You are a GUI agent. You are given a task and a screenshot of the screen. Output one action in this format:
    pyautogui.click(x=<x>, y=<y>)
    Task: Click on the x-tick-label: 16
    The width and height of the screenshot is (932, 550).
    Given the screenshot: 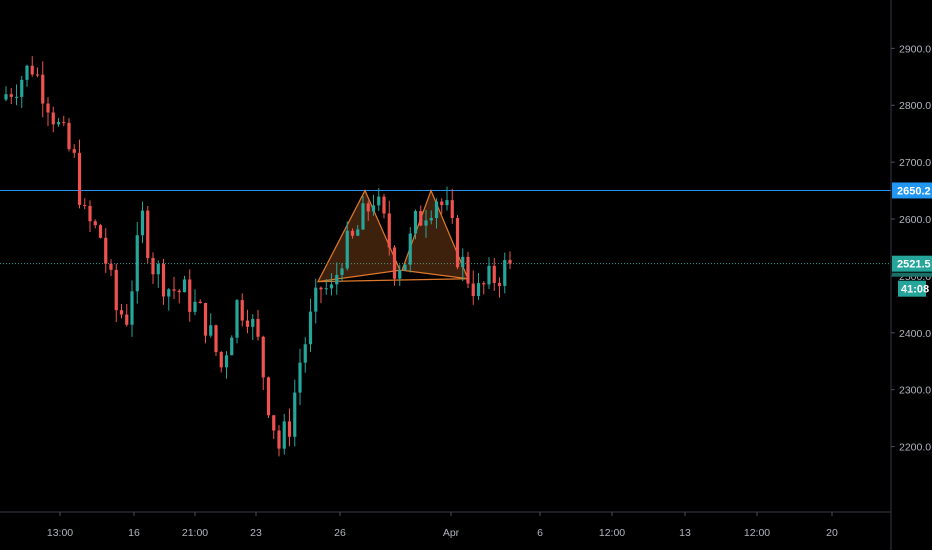 What is the action you would take?
    pyautogui.click(x=134, y=533)
    